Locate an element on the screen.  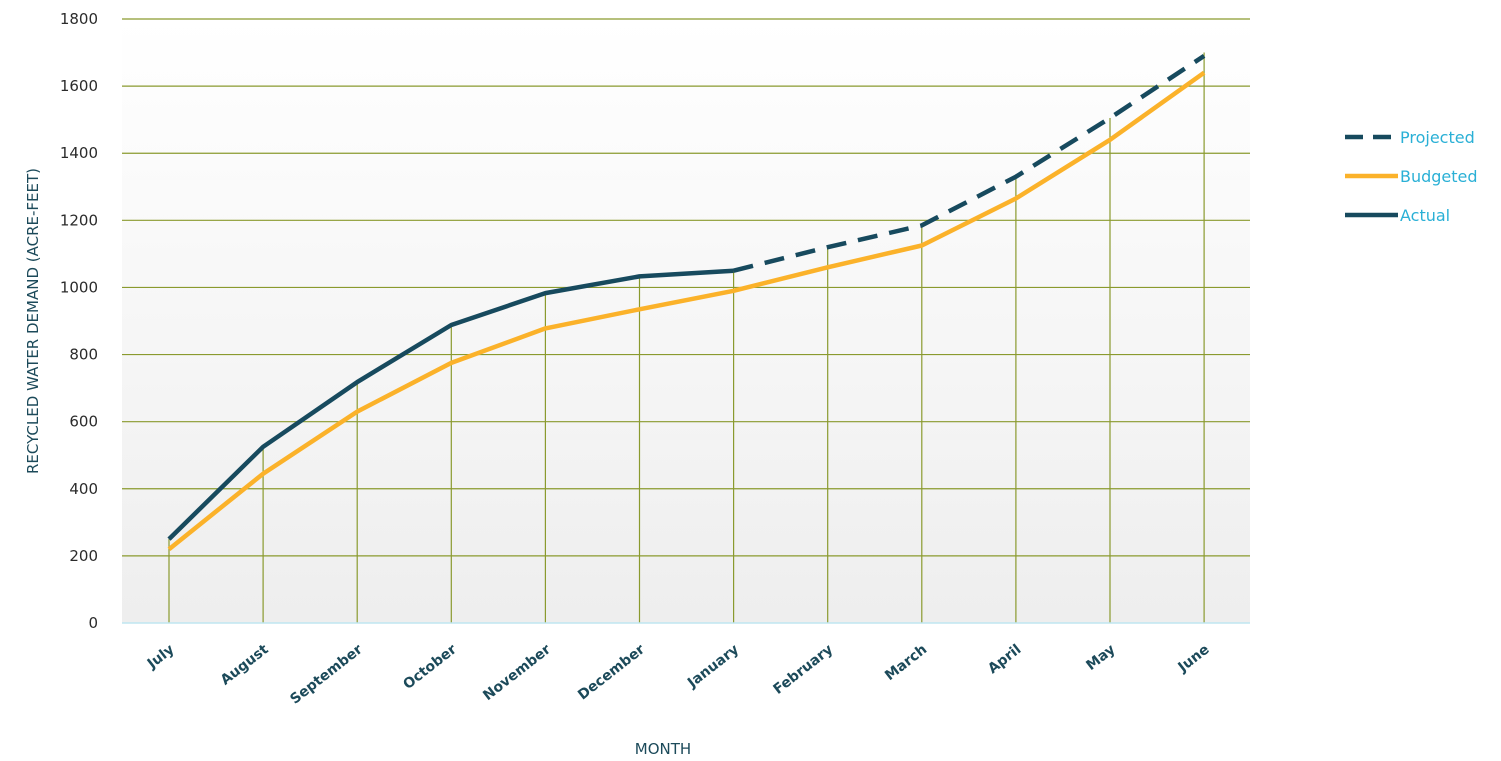
x-tick-label: January is located at coordinates (713, 667).